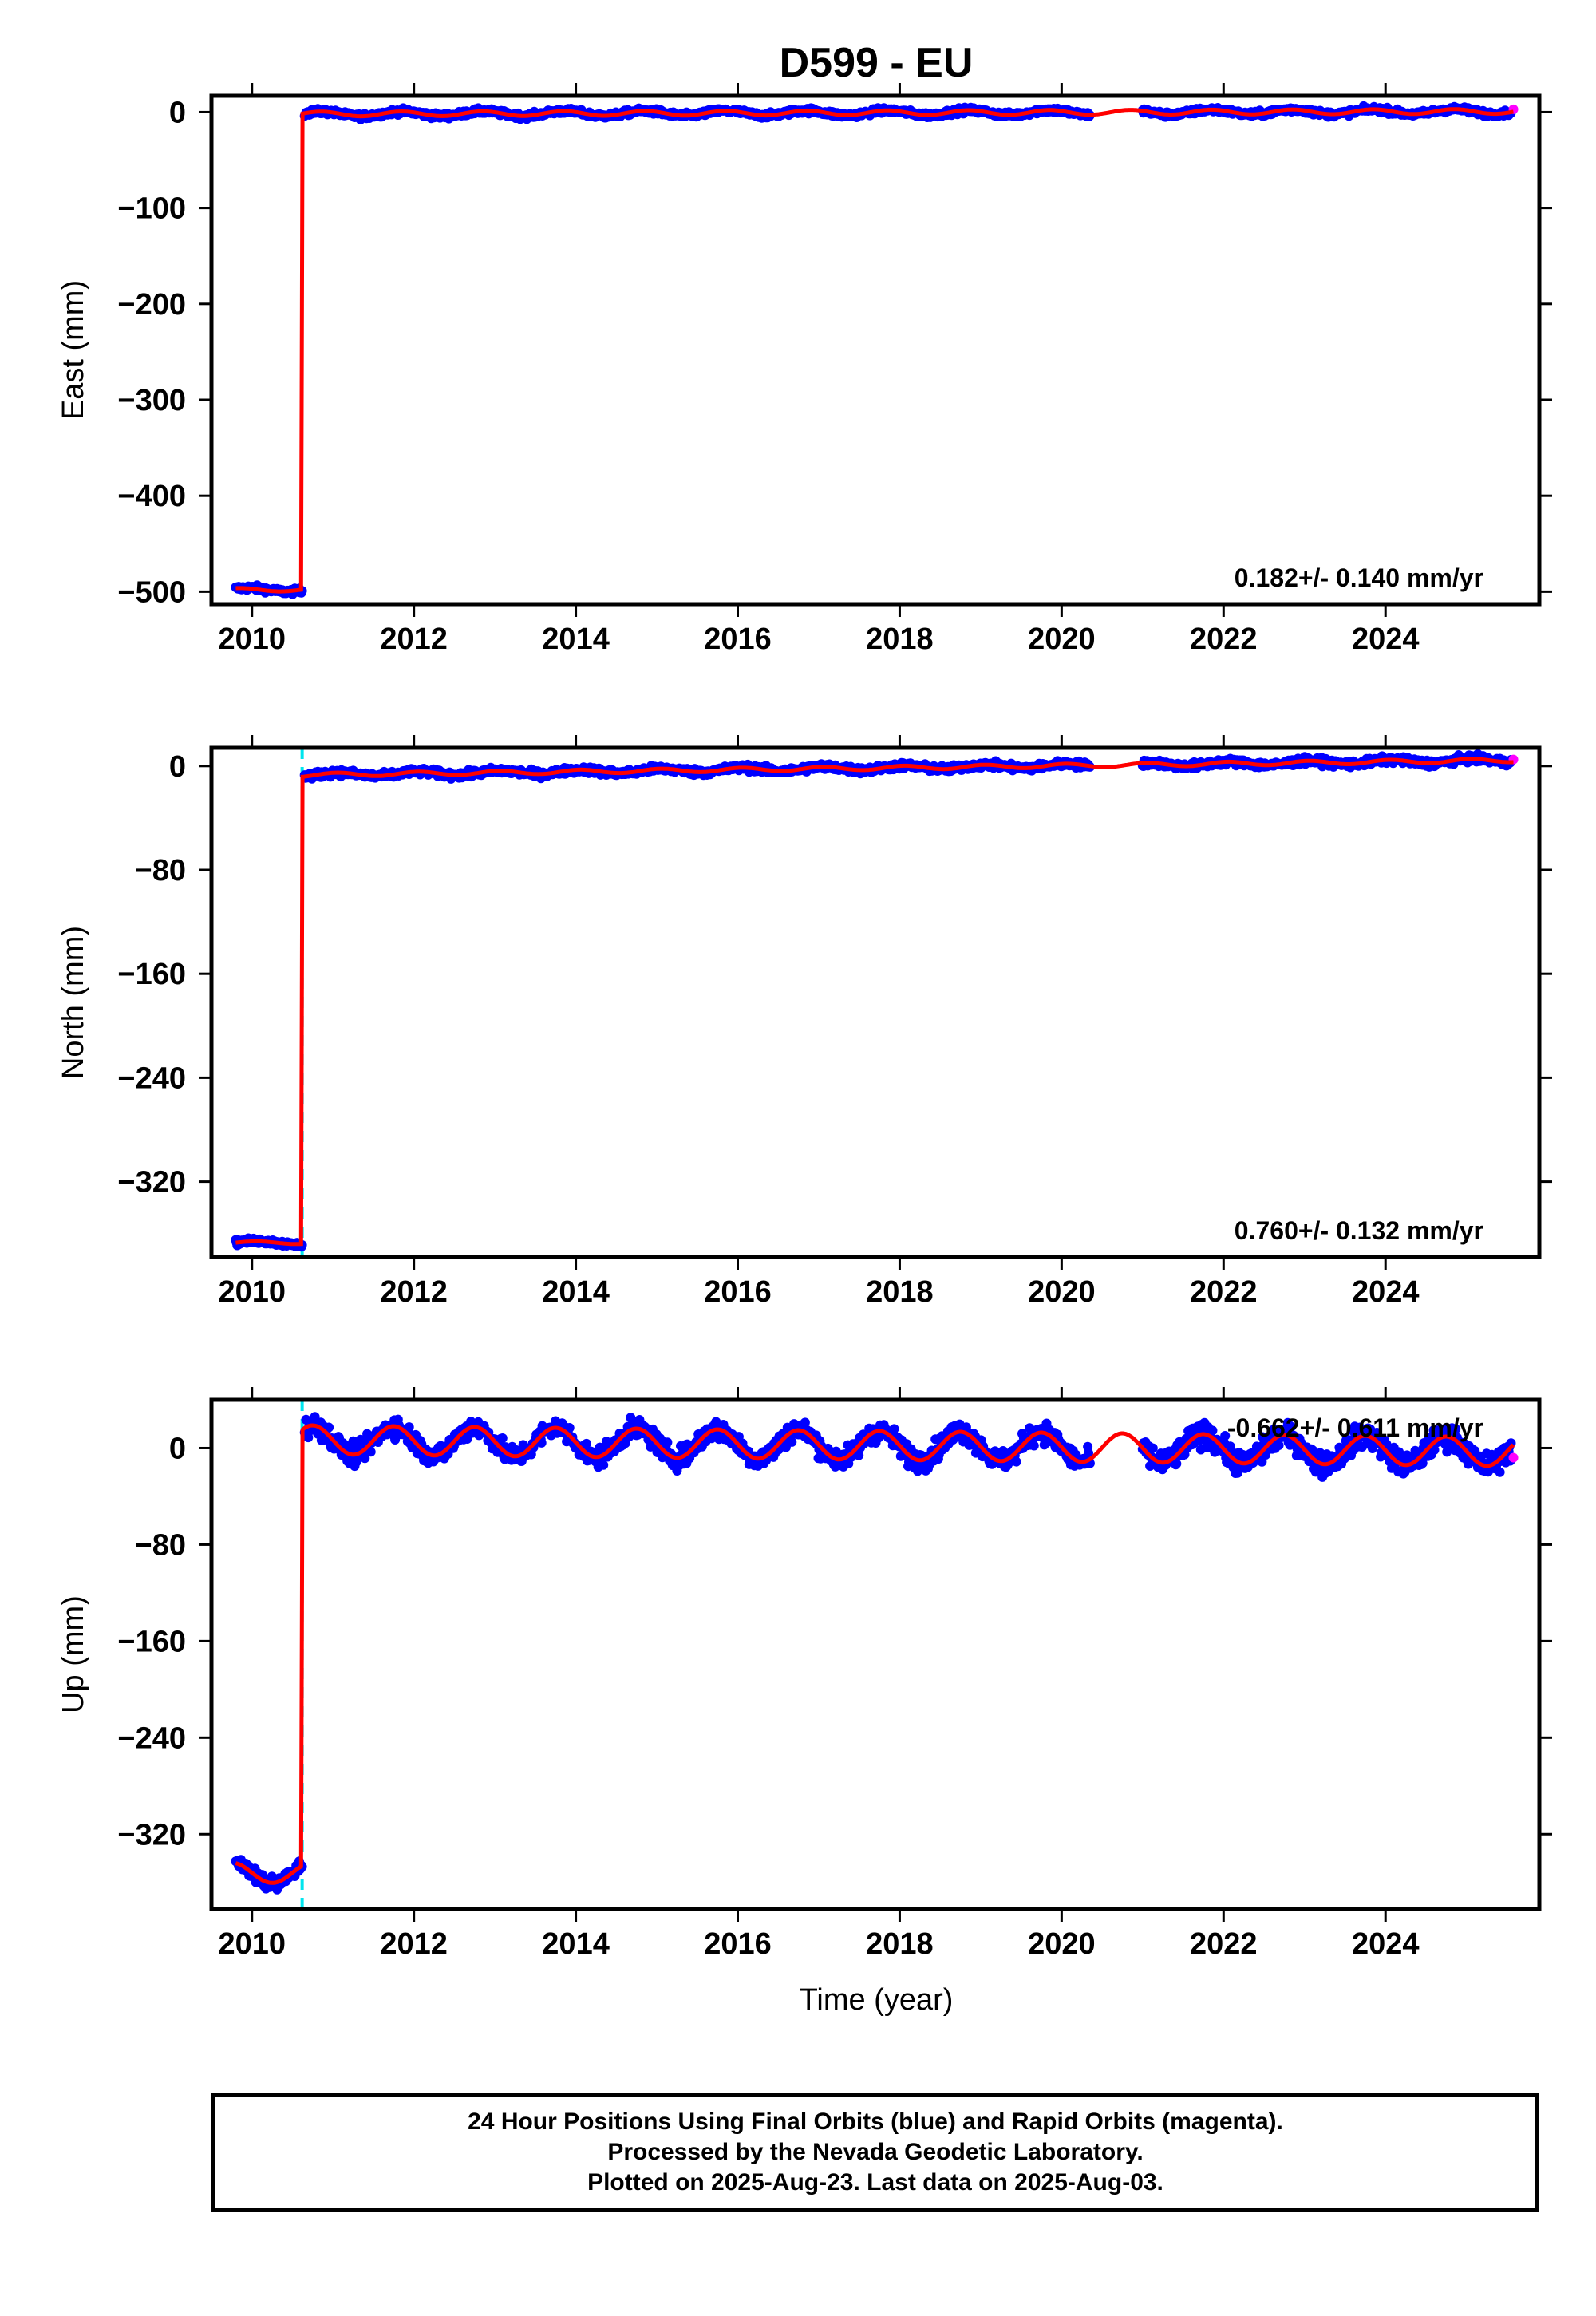 The width and height of the screenshot is (1596, 2316). Describe the element at coordinates (576, 1292) in the screenshot. I see `north-x-tick-label: 2014` at that location.